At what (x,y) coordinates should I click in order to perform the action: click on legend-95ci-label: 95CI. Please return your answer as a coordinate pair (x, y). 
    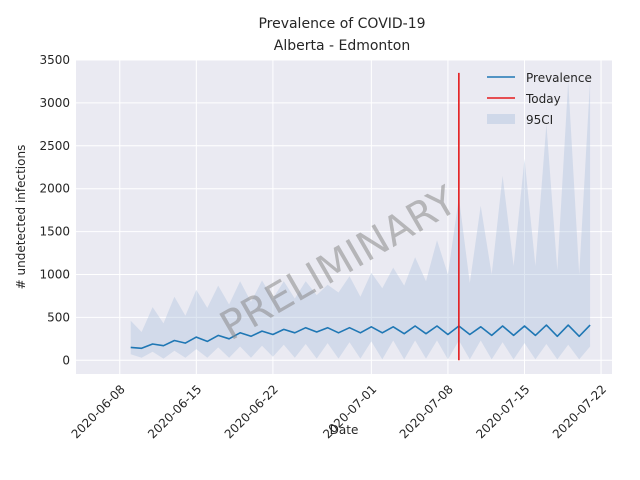
    Looking at the image, I should click on (539, 120).